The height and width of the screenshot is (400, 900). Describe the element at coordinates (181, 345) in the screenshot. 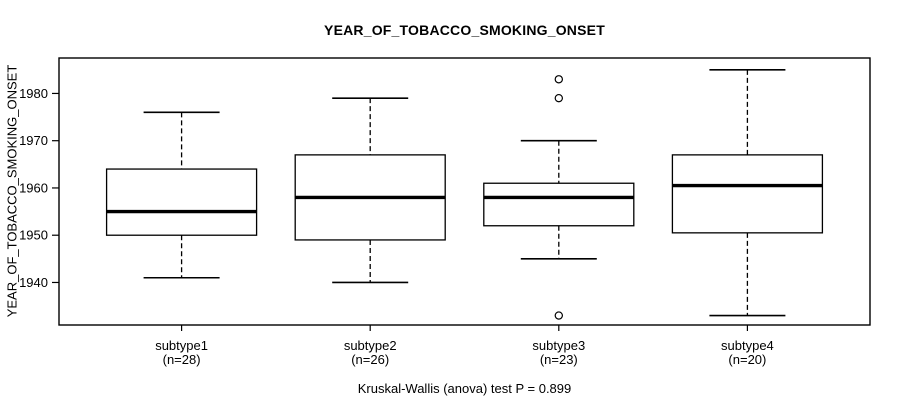

I see `x-category-label: subtype1` at that location.